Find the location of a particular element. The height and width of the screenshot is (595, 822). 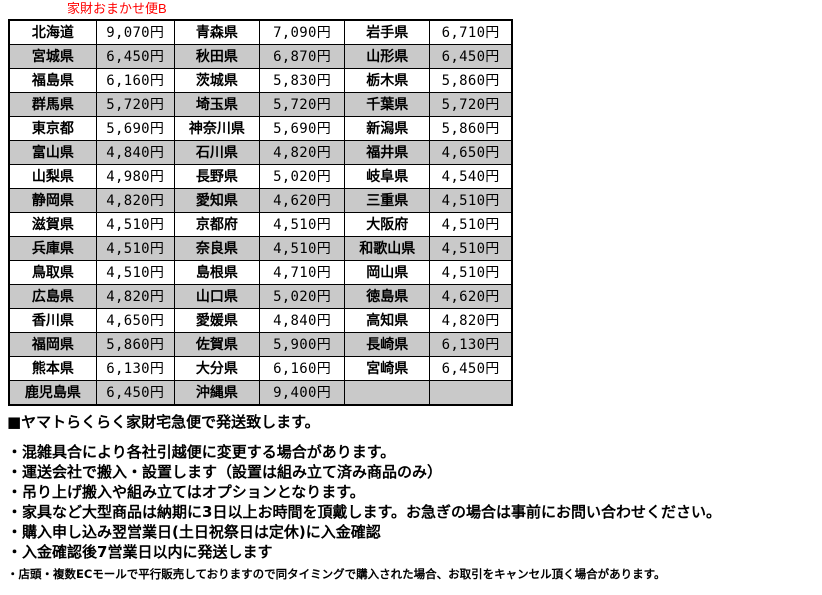

prefecture-cell: 島根県 is located at coordinates (216, 272).